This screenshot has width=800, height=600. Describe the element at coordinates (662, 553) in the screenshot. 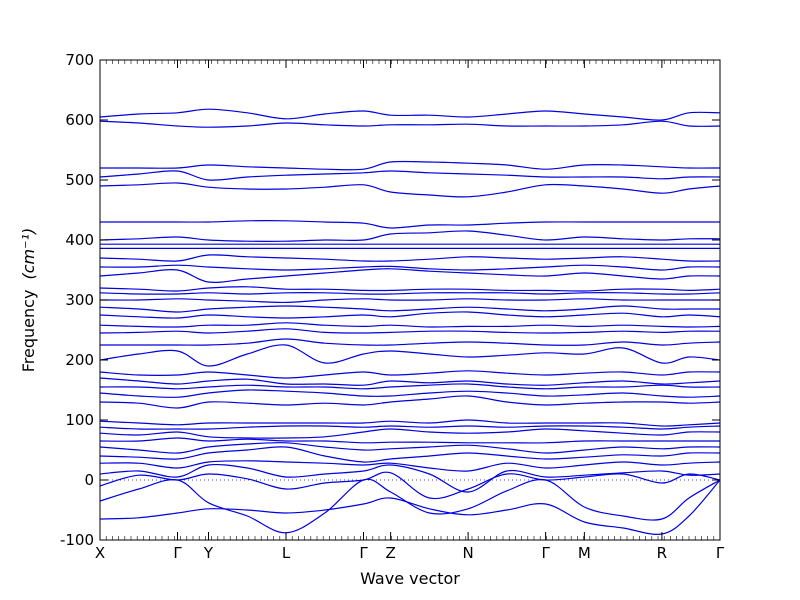

I see `x-tick-label: R` at that location.